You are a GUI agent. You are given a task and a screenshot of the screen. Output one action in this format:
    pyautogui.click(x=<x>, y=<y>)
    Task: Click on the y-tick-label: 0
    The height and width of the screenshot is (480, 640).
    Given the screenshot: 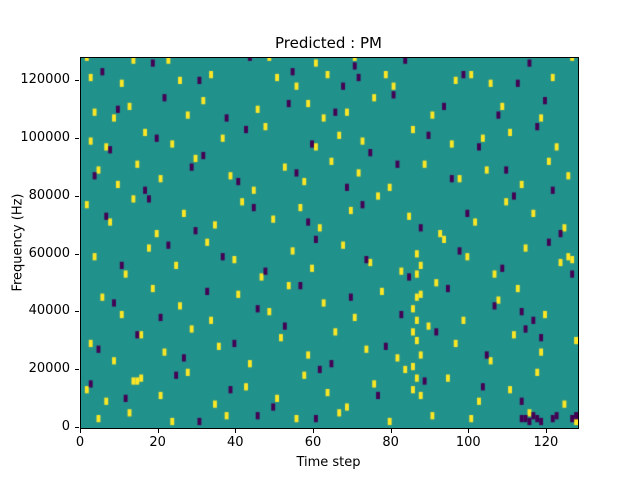 What is the action you would take?
    pyautogui.click(x=65, y=426)
    